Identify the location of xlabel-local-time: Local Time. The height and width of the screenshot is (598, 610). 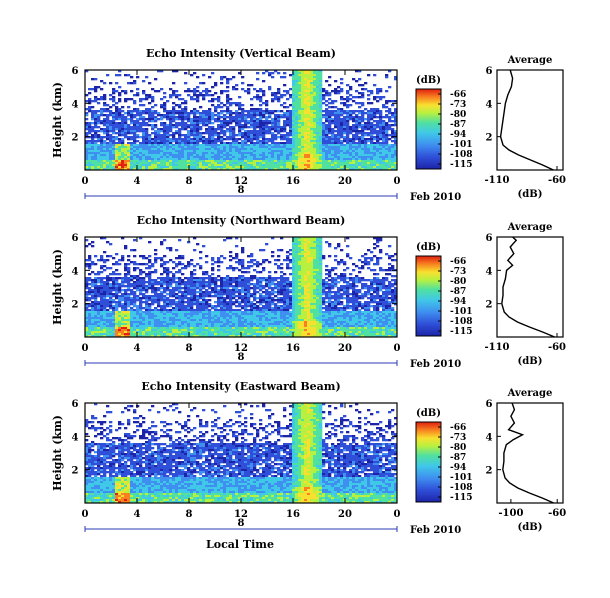
(240, 544).